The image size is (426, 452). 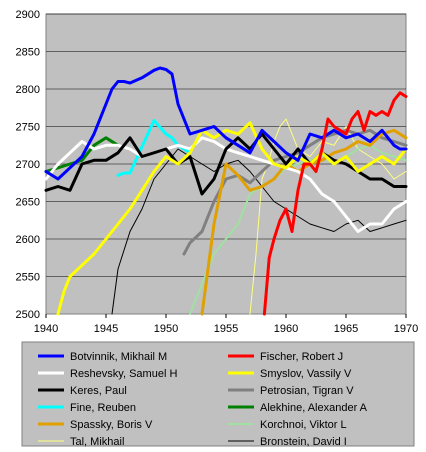 I want to click on x-tick-label: 1945, so click(x=106, y=329).